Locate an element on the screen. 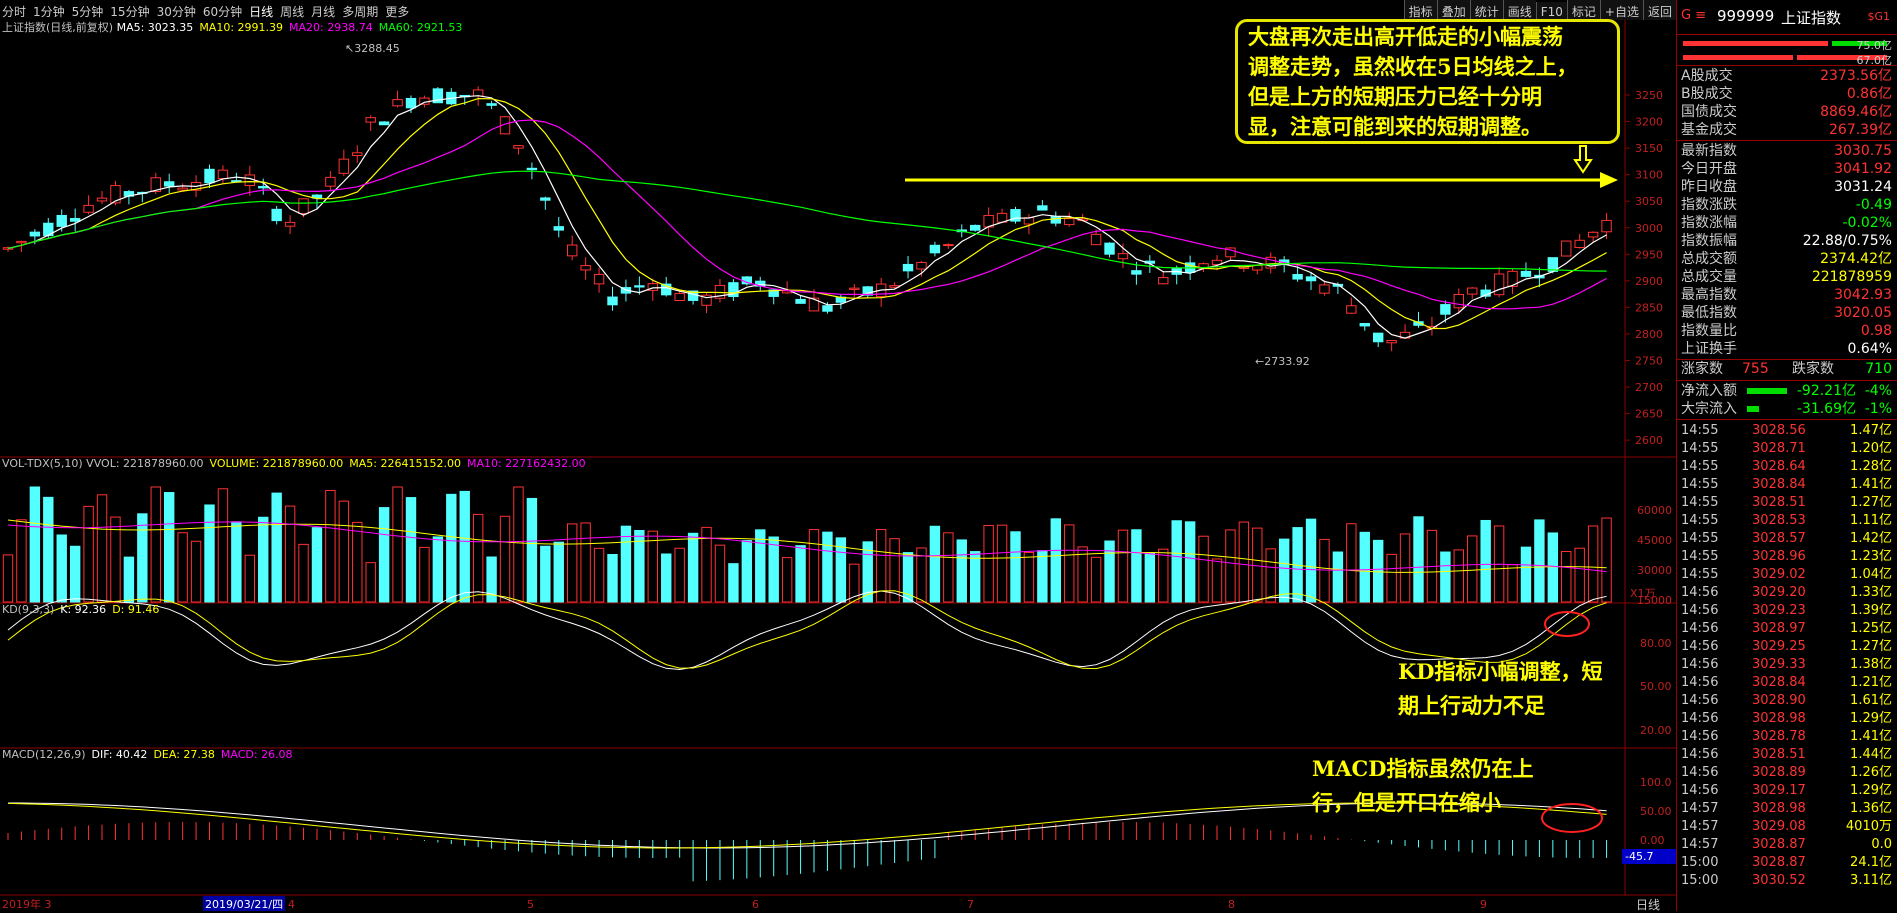  up-count: 755 is located at coordinates (1755, 369).